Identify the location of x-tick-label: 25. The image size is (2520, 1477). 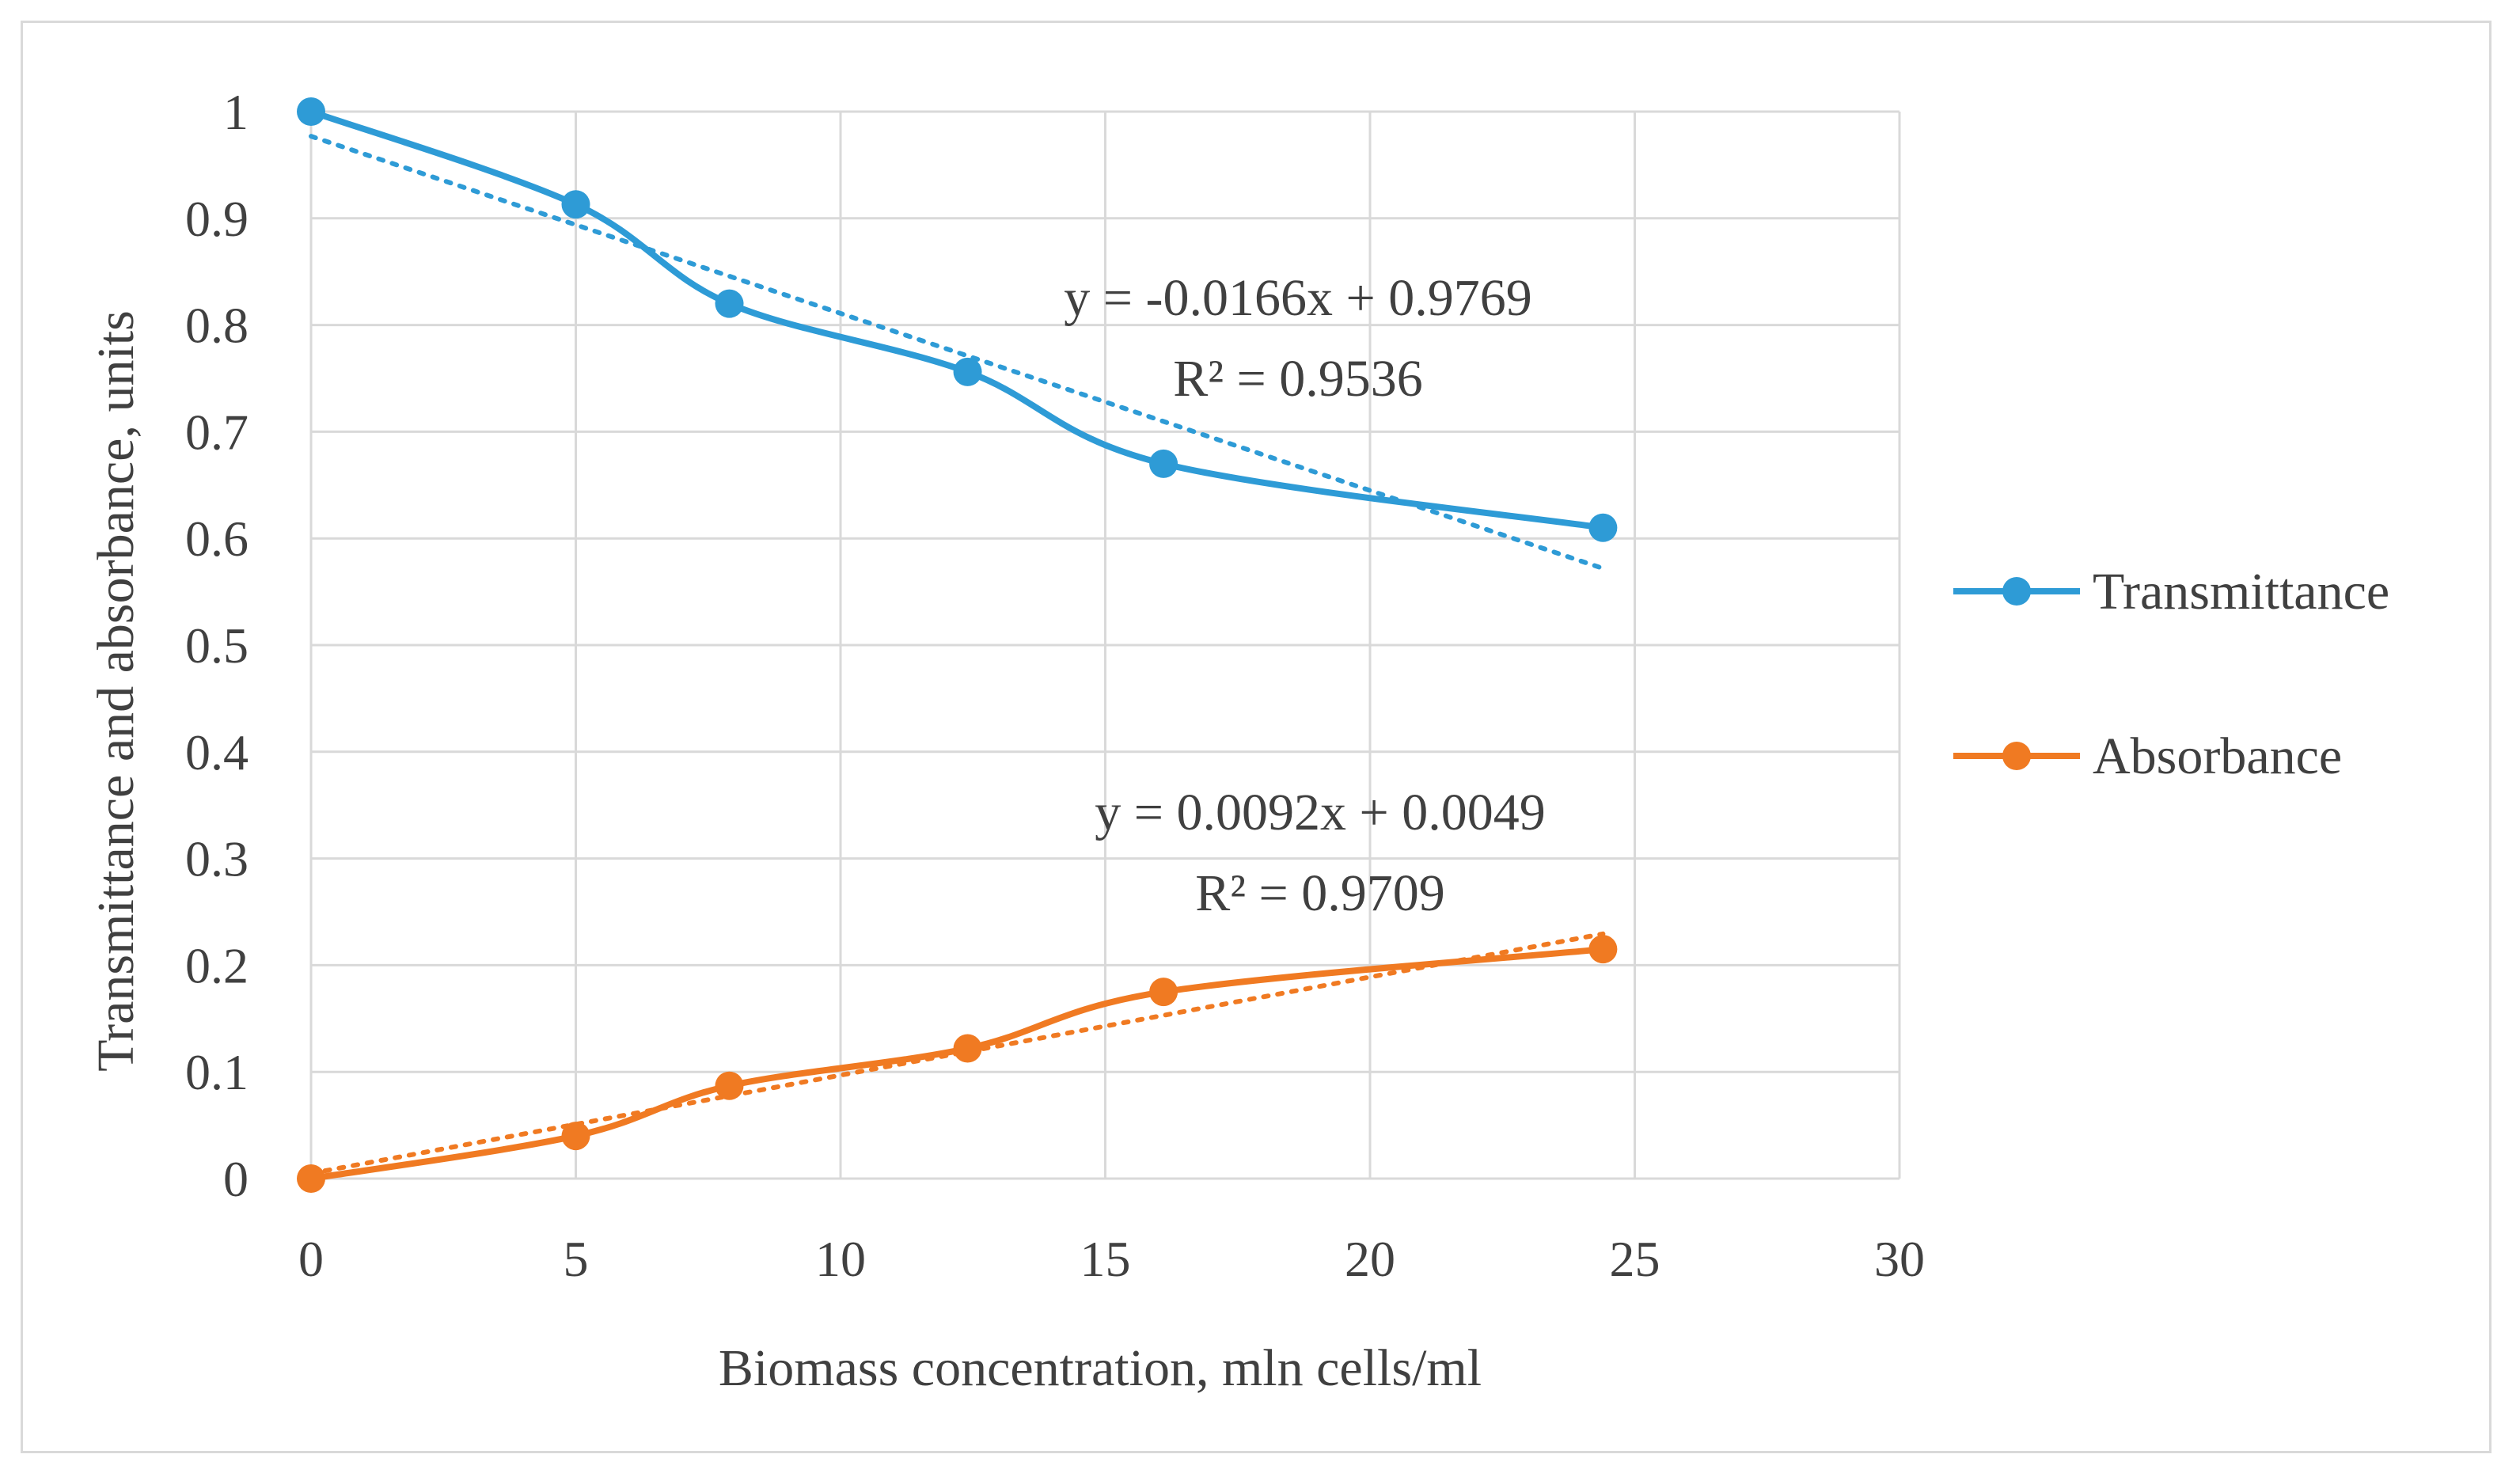
(1635, 1259).